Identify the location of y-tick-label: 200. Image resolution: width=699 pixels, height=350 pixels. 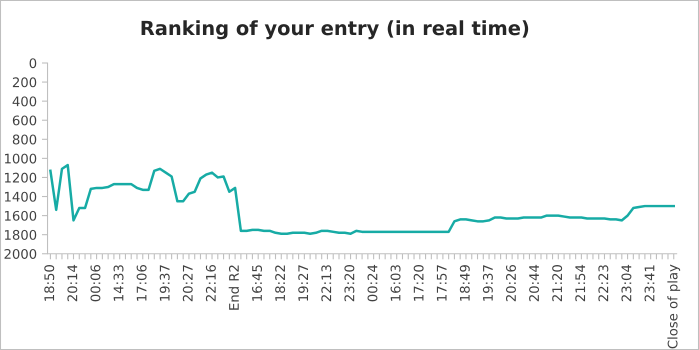
(24, 82).